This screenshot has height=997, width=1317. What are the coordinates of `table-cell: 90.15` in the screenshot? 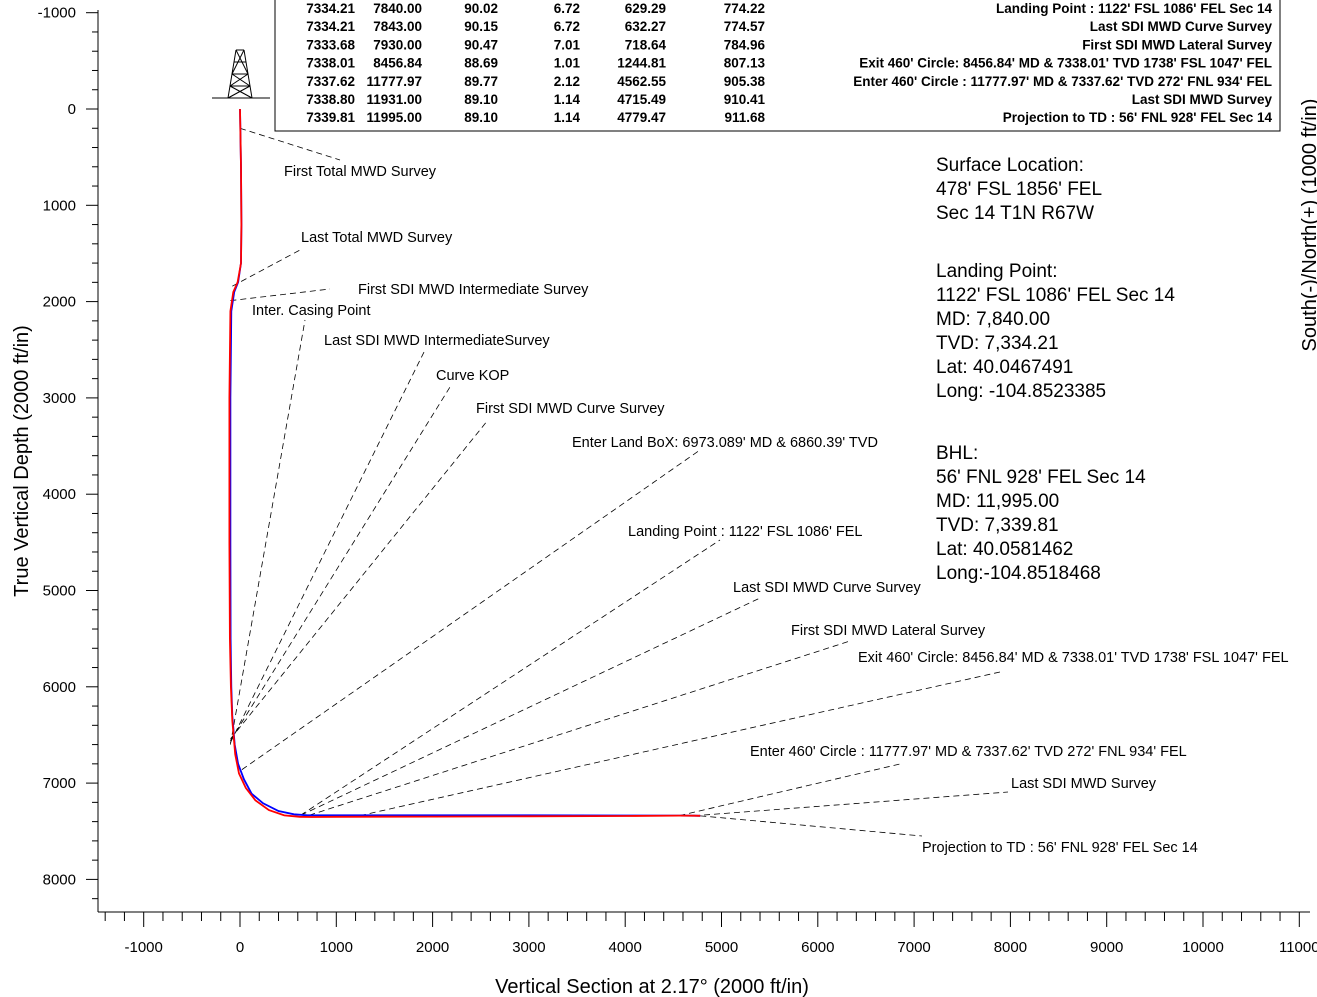 It's located at (481, 26).